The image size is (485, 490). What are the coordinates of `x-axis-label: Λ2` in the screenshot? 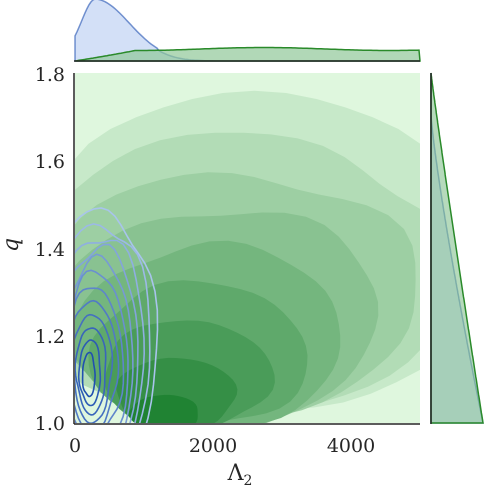 It's located at (240, 475).